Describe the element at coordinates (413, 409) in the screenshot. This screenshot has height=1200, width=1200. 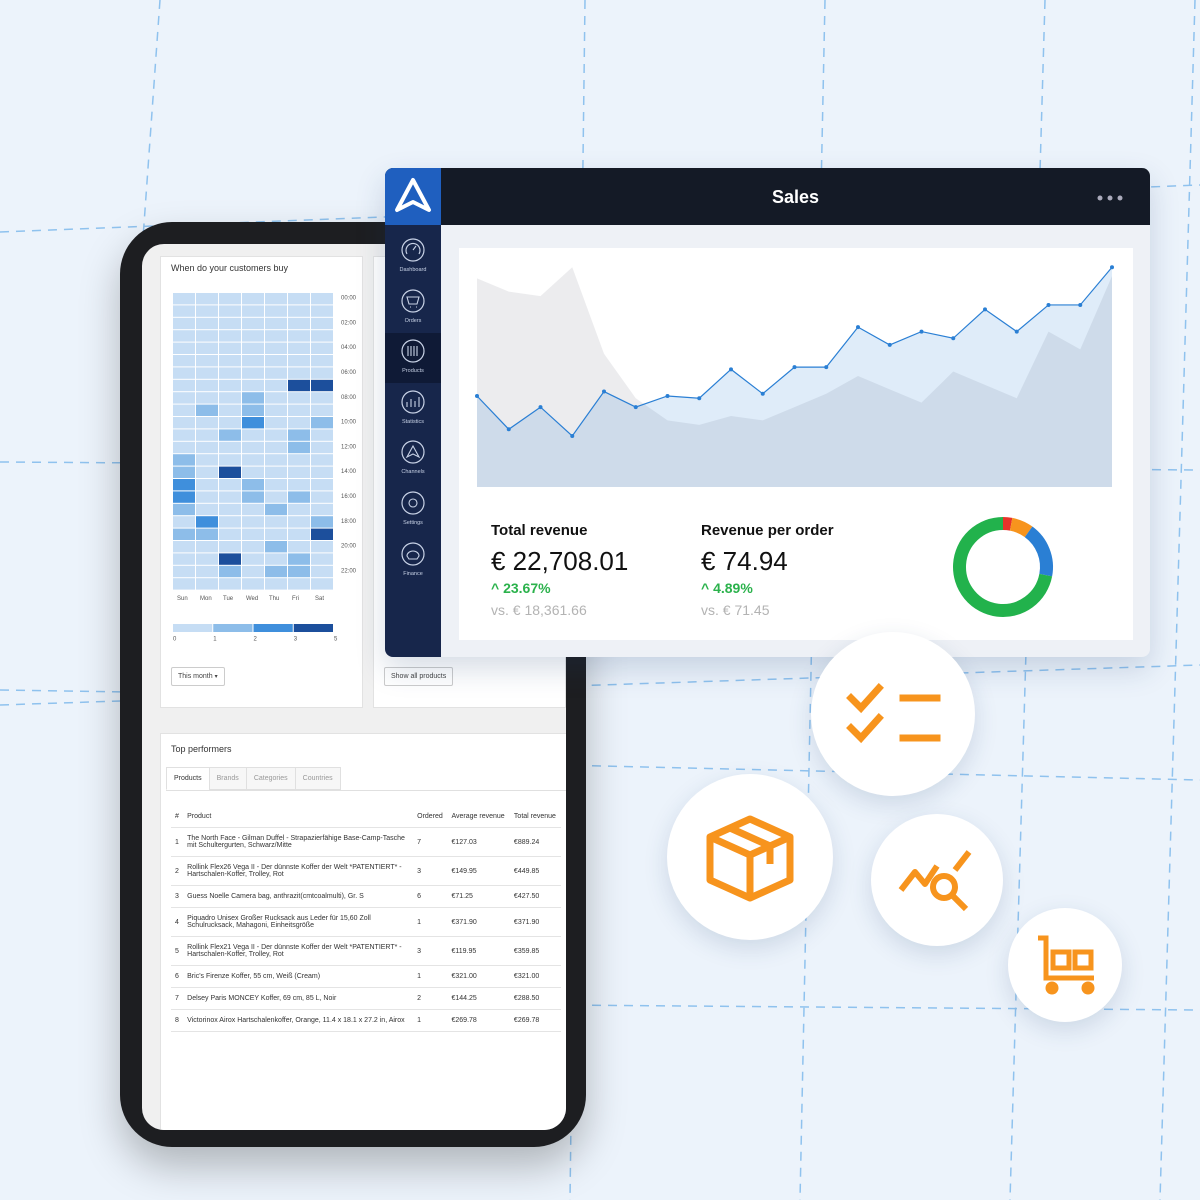
I see `nav-item: Statistics` at that location.